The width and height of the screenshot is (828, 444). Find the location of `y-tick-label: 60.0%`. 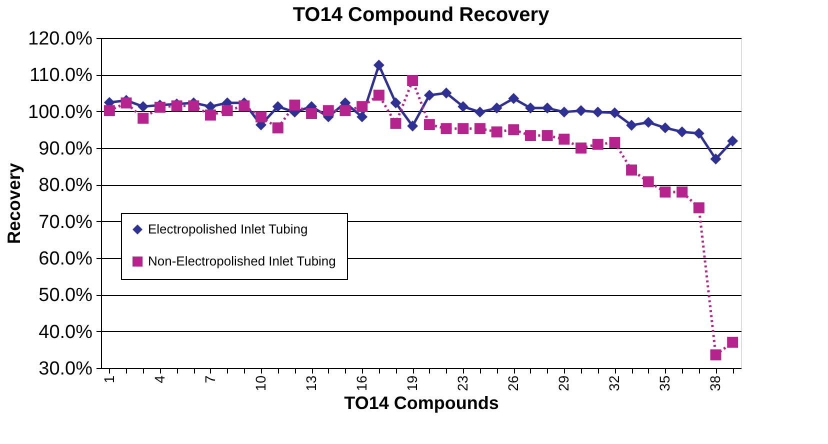

y-tick-label: 60.0% is located at coordinates (65, 259).